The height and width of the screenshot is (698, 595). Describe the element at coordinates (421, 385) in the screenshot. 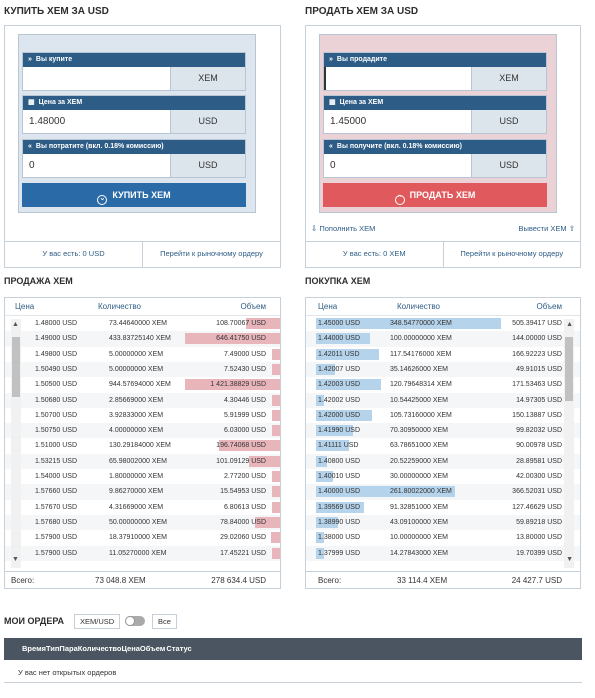

I see `qty-cell: 120.79648314 XEM` at that location.